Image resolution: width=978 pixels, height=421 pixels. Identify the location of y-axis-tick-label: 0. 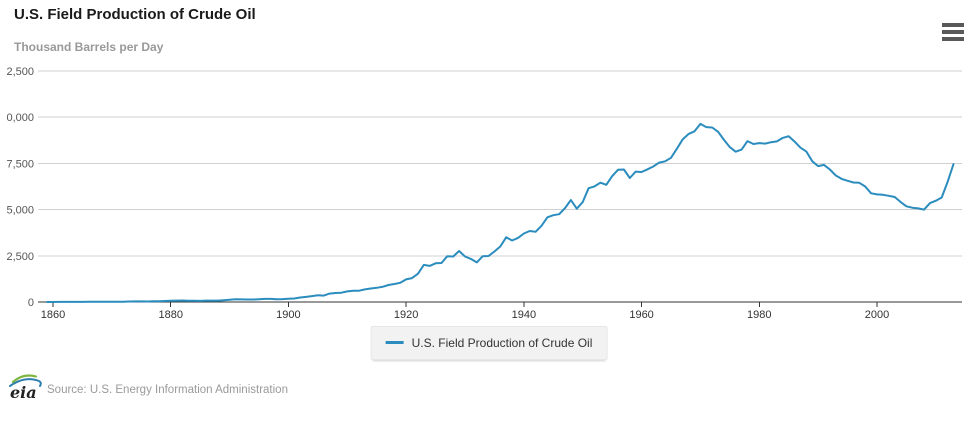
(31, 303).